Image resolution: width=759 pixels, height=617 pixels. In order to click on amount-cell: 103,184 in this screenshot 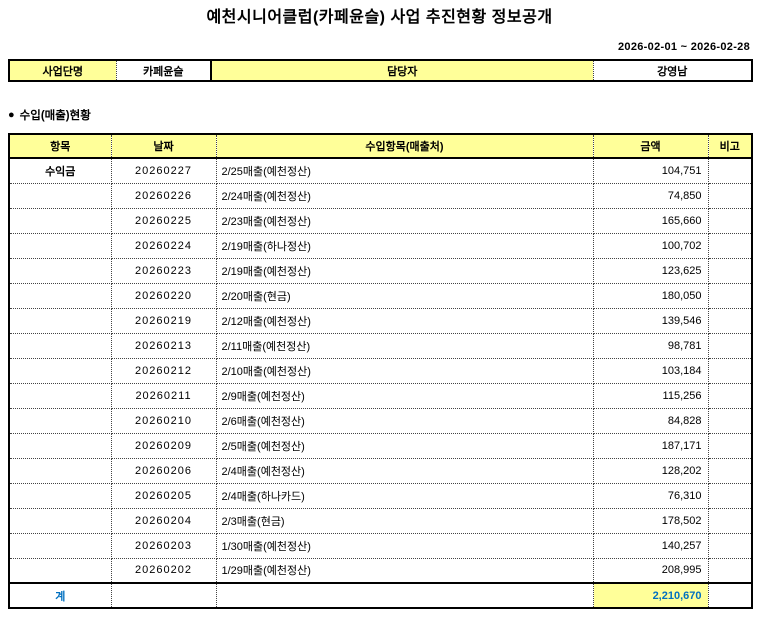, I will do `click(650, 370)`.